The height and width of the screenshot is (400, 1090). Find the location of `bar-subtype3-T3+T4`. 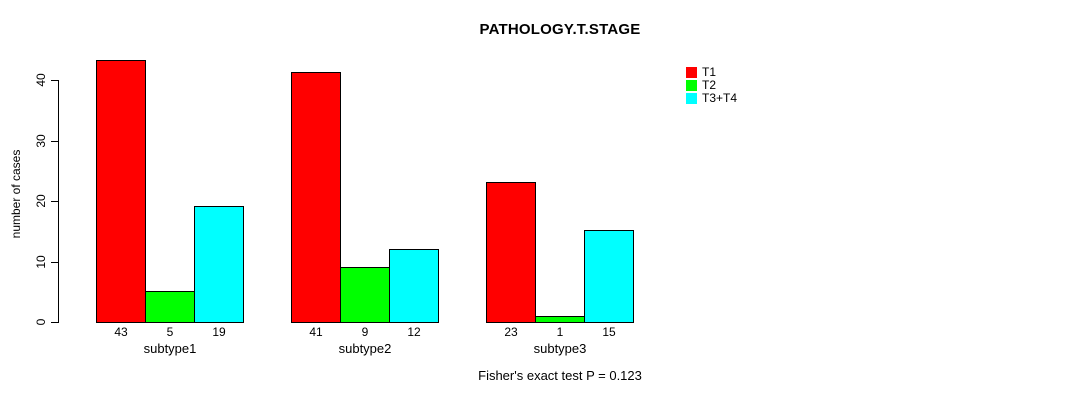

bar-subtype3-T3+T4 is located at coordinates (609, 276).